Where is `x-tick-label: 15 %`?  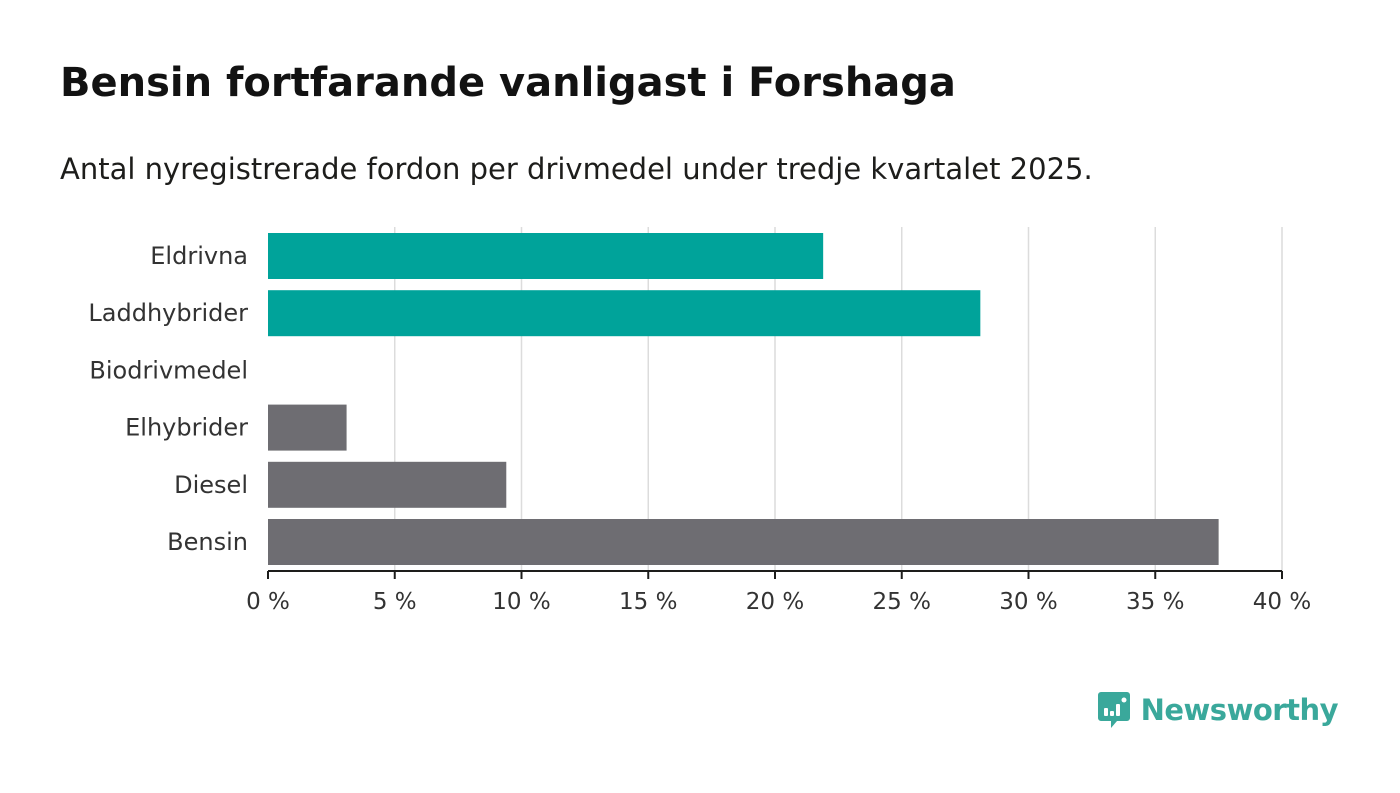 x-tick-label: 15 % is located at coordinates (648, 602).